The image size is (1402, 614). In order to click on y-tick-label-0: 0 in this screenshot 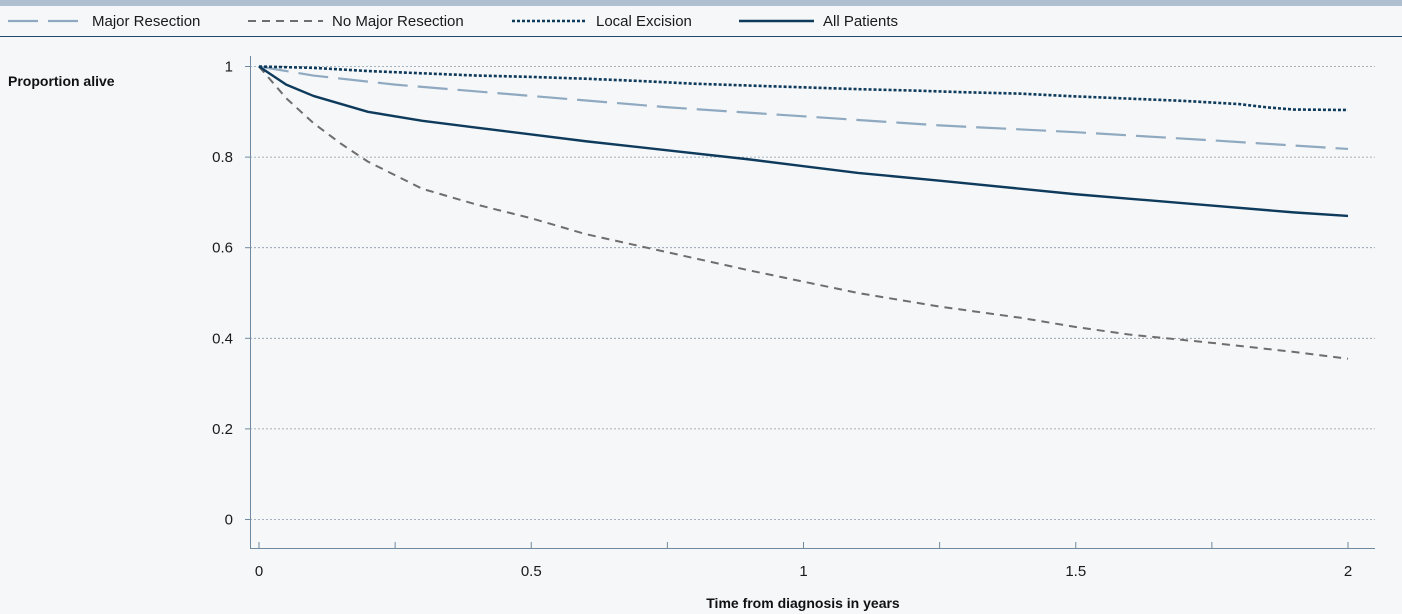, I will do `click(229, 520)`.